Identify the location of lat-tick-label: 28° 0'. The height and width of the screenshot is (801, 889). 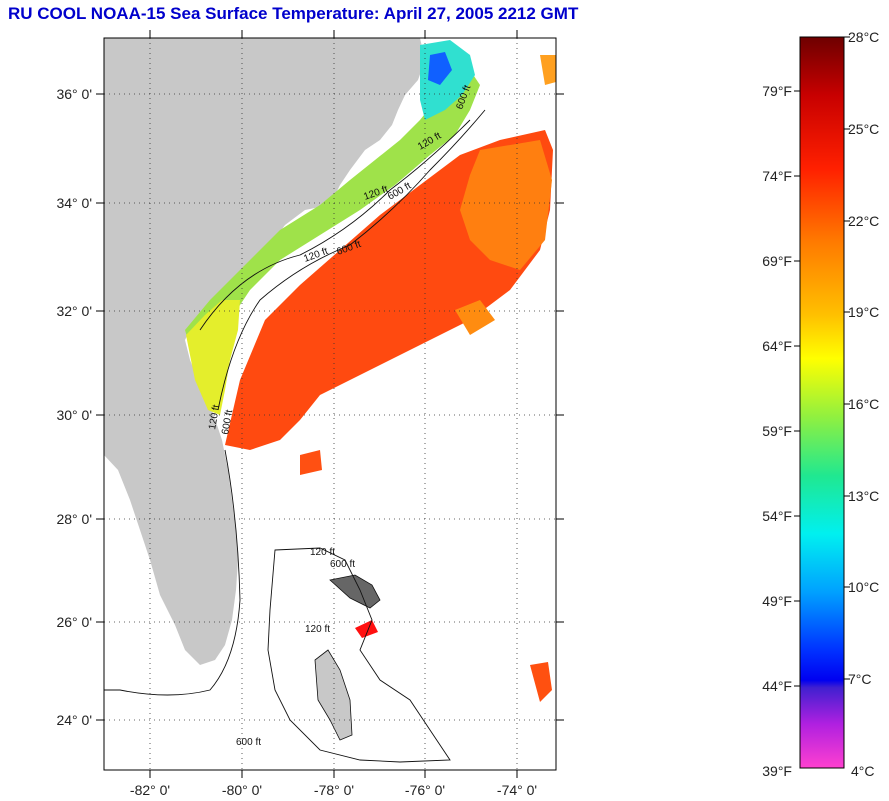
(74, 519).